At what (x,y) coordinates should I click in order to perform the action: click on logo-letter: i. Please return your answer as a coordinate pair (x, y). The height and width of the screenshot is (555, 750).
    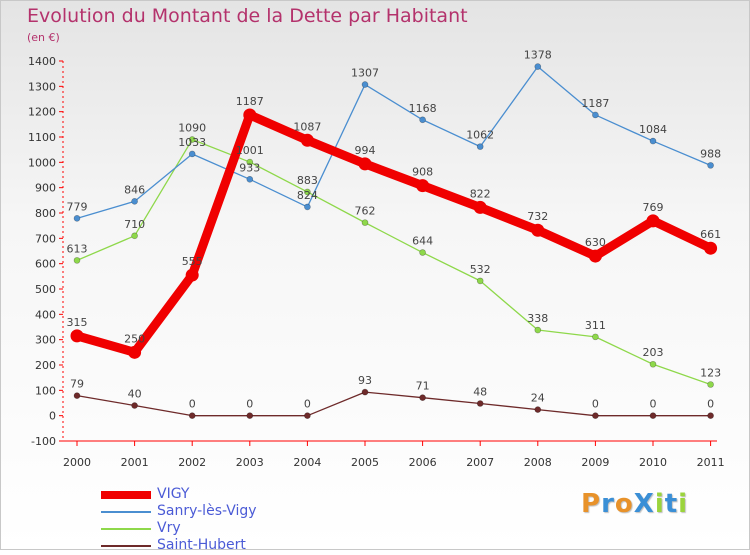
    Looking at the image, I should click on (659, 504).